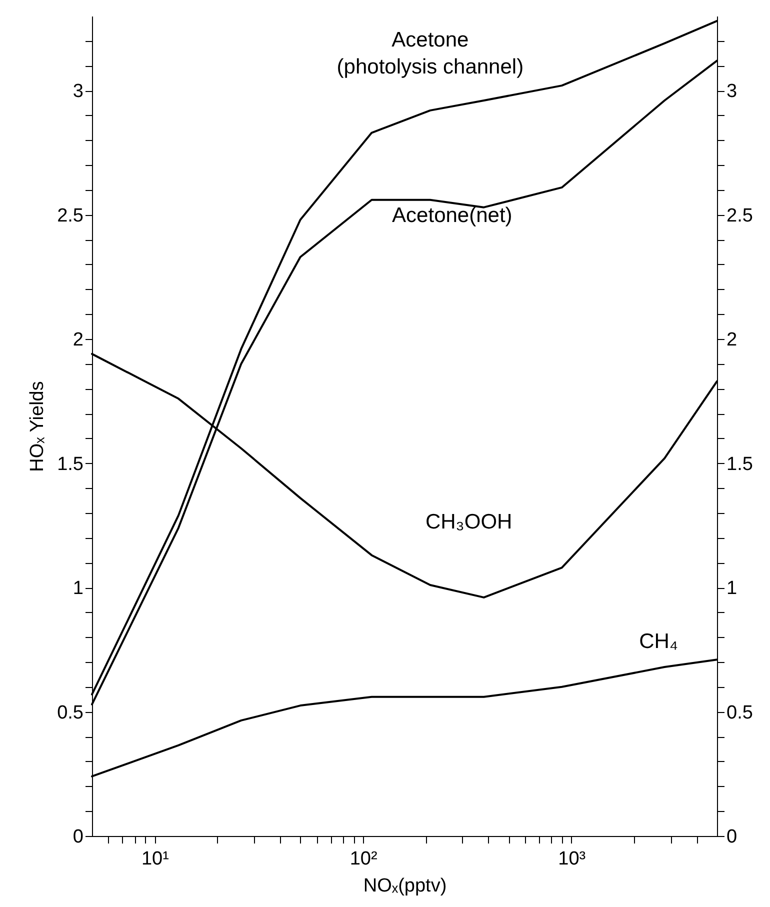  What do you see at coordinates (78, 340) in the screenshot?
I see `y-tick-label: 2` at bounding box center [78, 340].